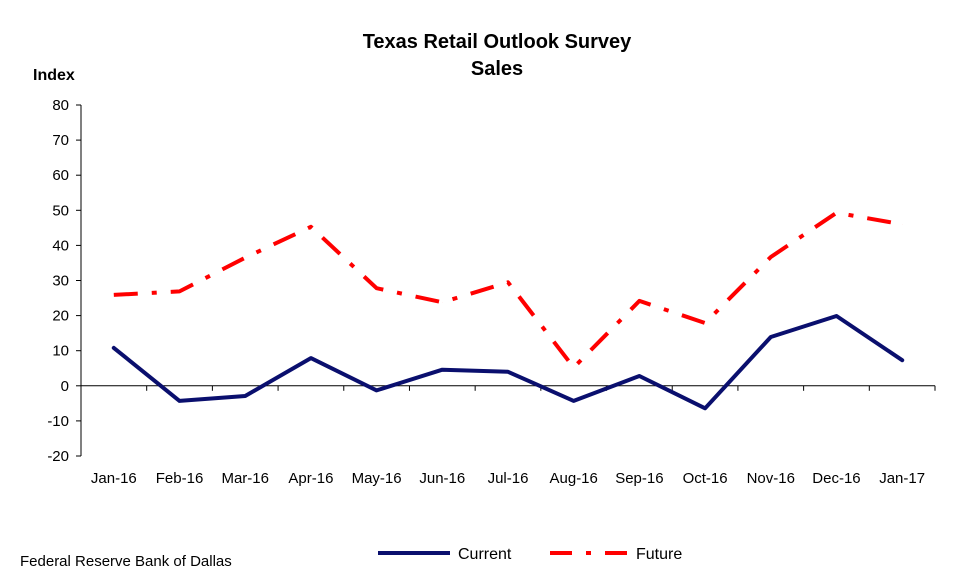 The width and height of the screenshot is (980, 582). Describe the element at coordinates (530, 554) in the screenshot. I see `legend: Current Future` at that location.